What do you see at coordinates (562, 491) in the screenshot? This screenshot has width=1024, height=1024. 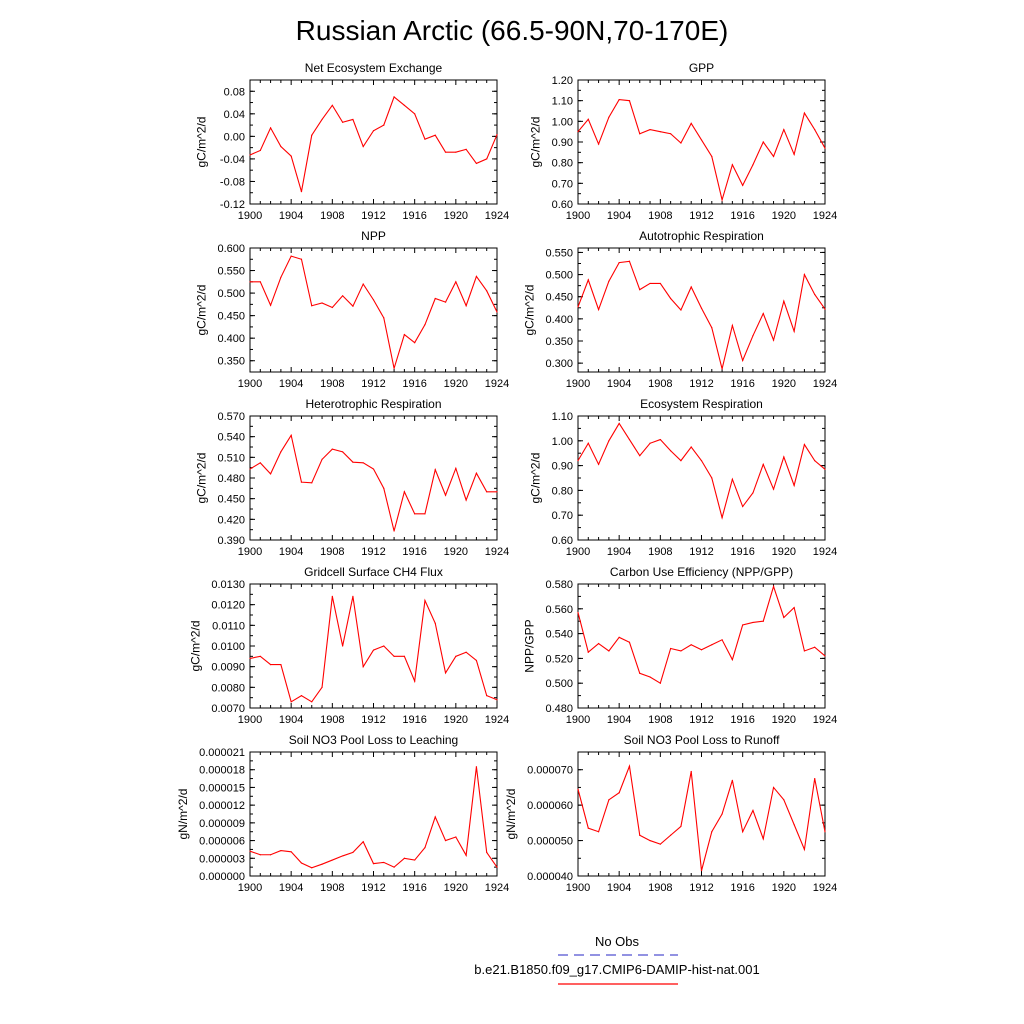 I see `y-tick-label: 0.80` at bounding box center [562, 491].